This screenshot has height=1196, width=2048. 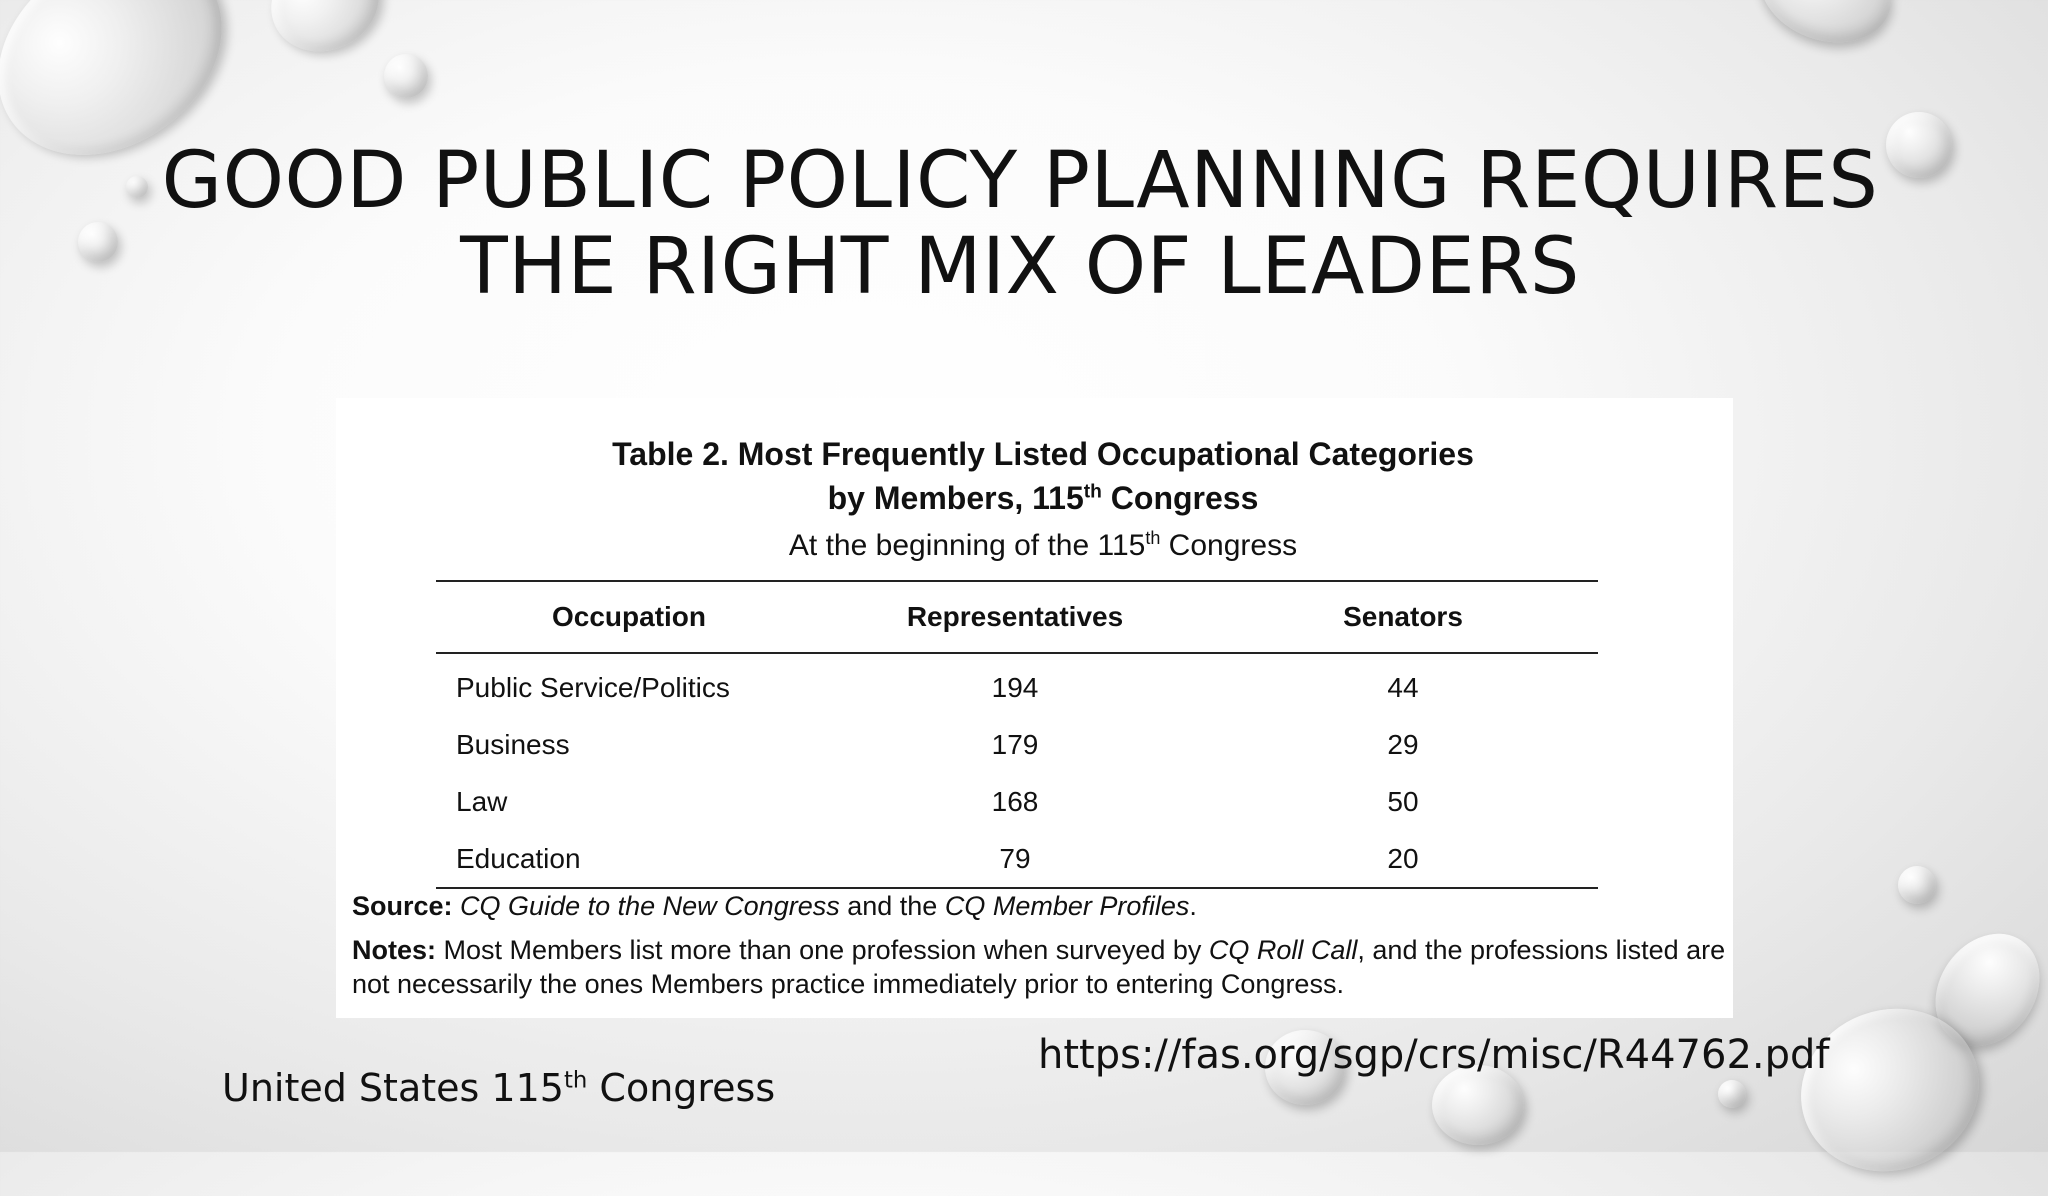 I want to click on header-representatives: Representatives, so click(x=1015, y=617).